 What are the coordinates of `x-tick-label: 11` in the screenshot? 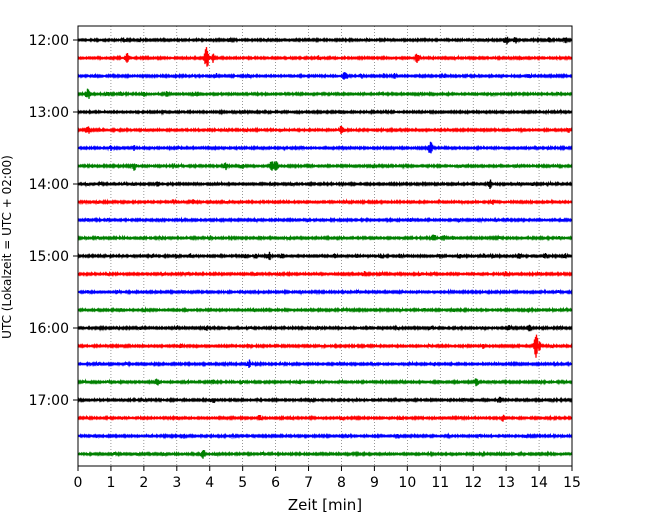 It's located at (440, 483).